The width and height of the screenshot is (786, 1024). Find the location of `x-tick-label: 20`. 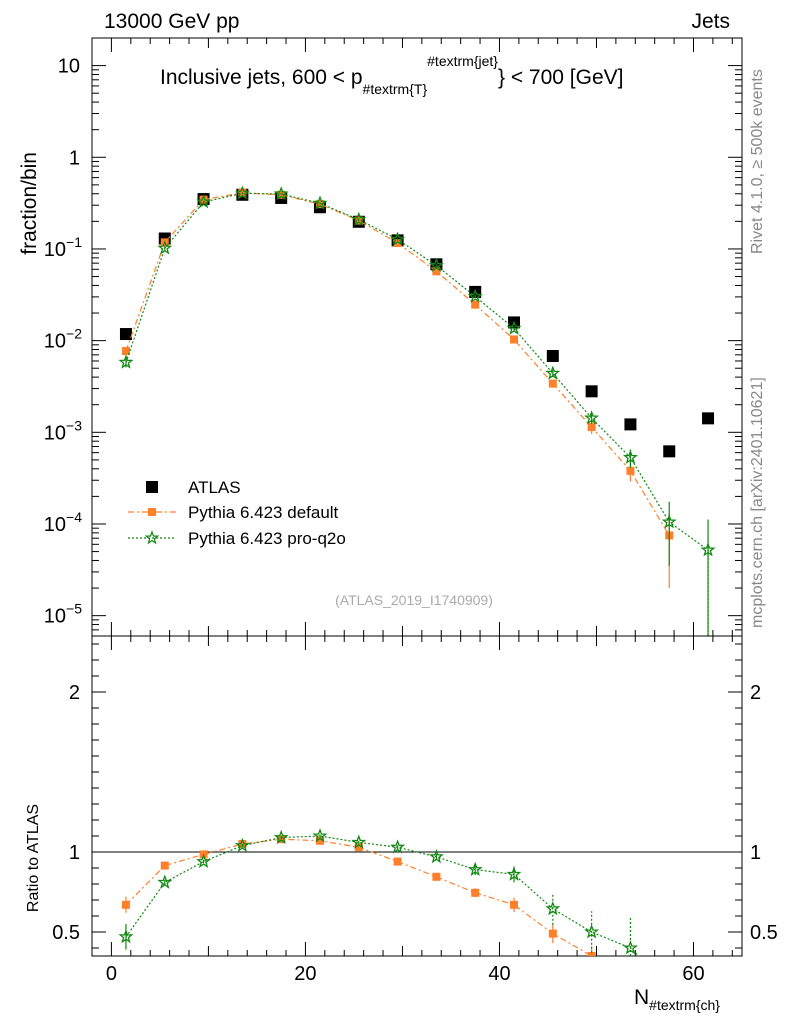

x-tick-label: 20 is located at coordinates (305, 974).